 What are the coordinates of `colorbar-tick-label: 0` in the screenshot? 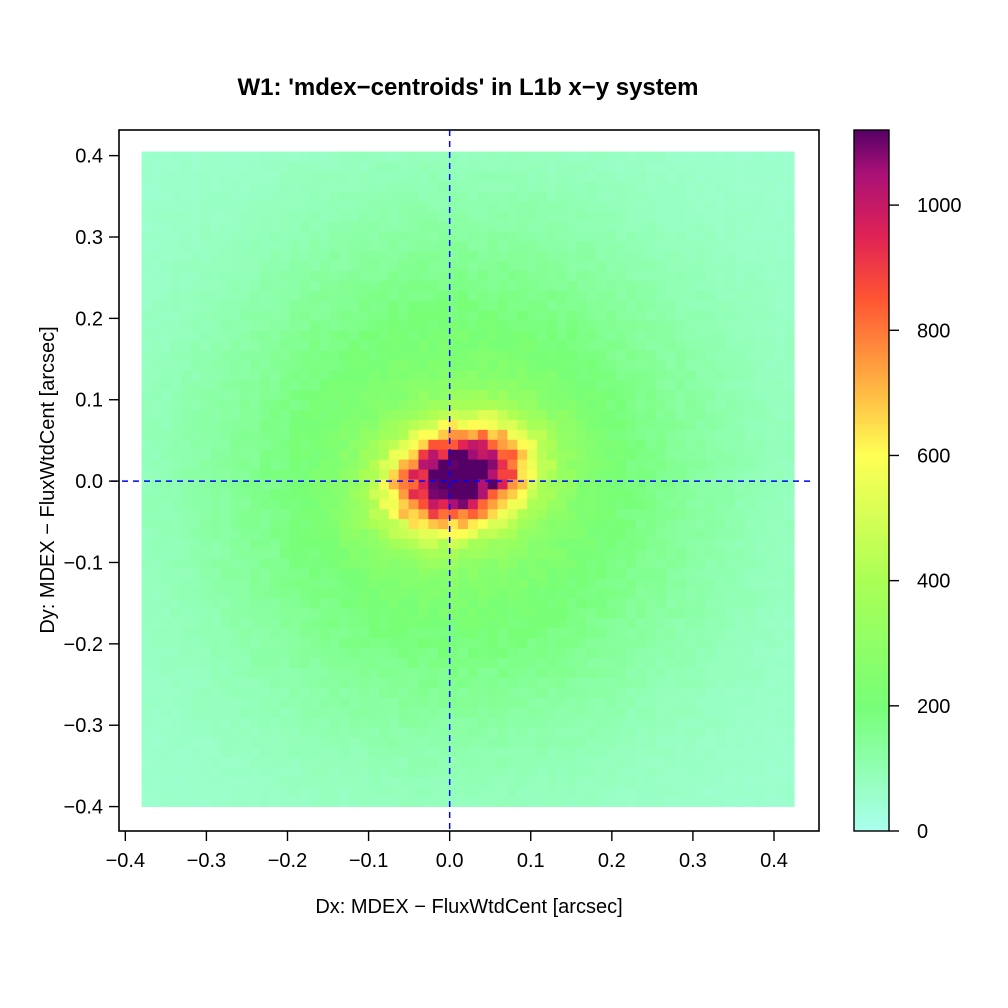 It's located at (922, 832).